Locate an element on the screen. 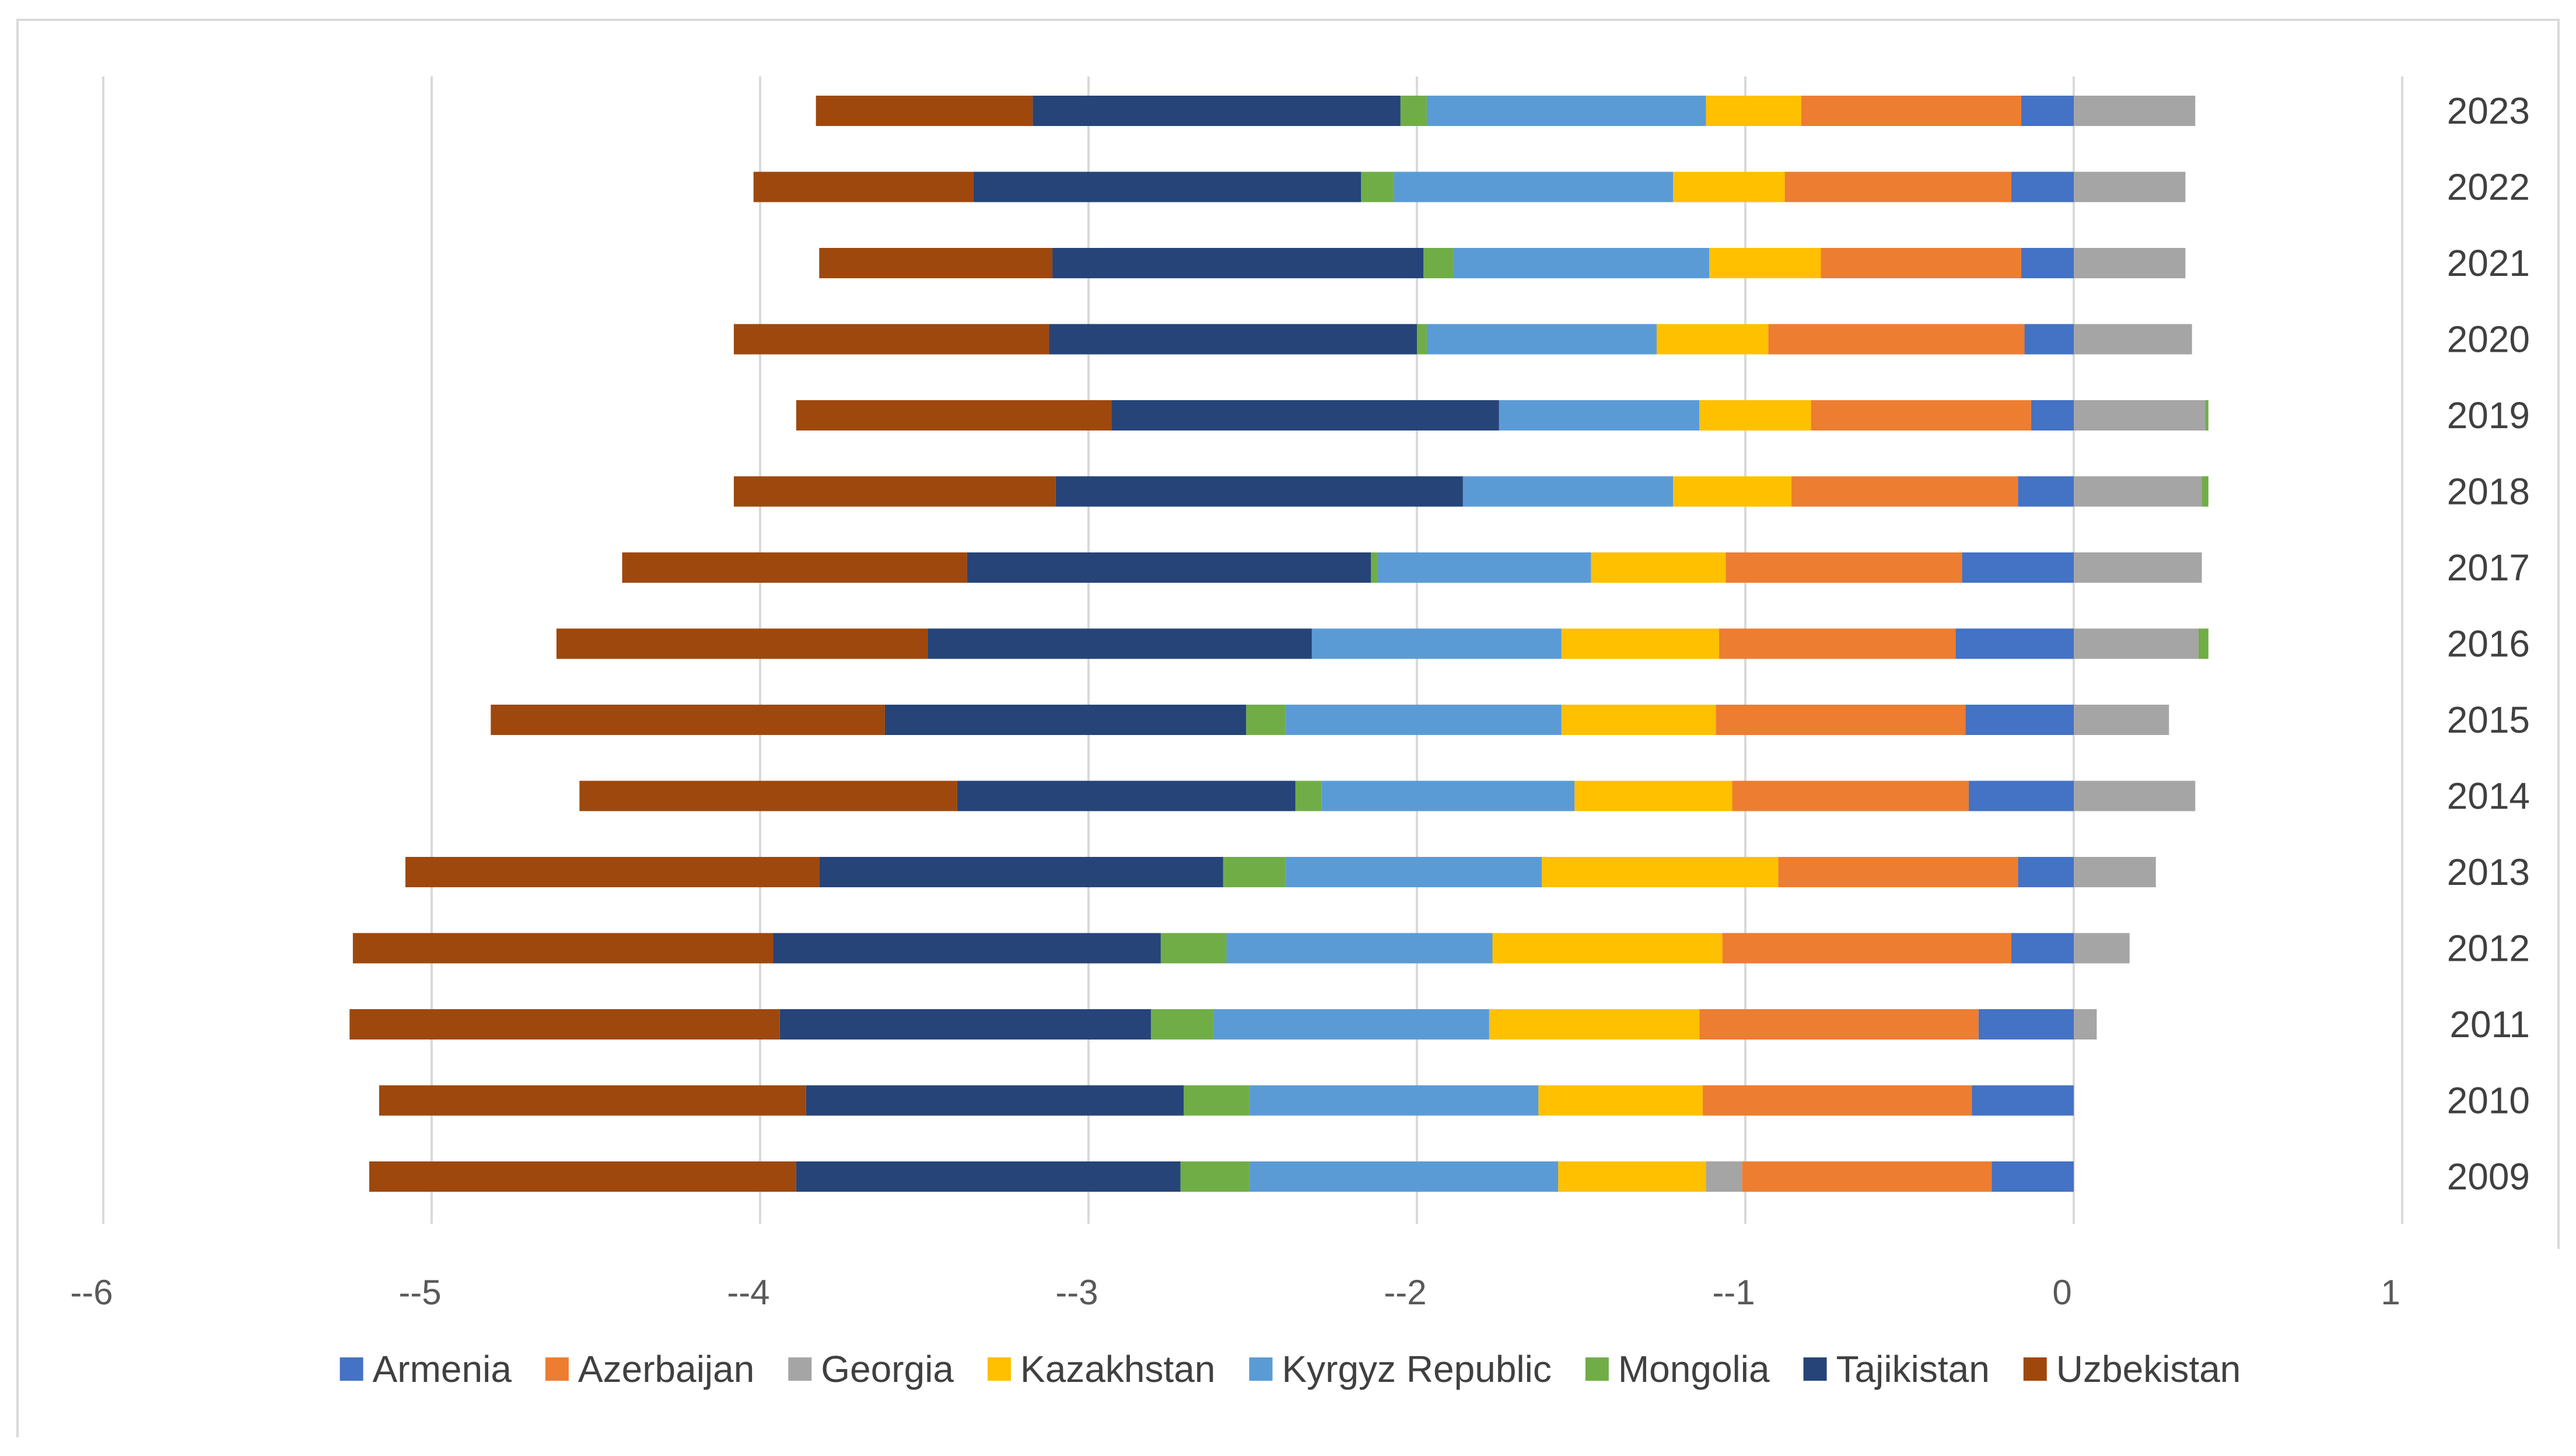 Image resolution: width=2576 pixels, height=1456 pixels. legend-swatch-azerbaijan is located at coordinates (557, 1369).